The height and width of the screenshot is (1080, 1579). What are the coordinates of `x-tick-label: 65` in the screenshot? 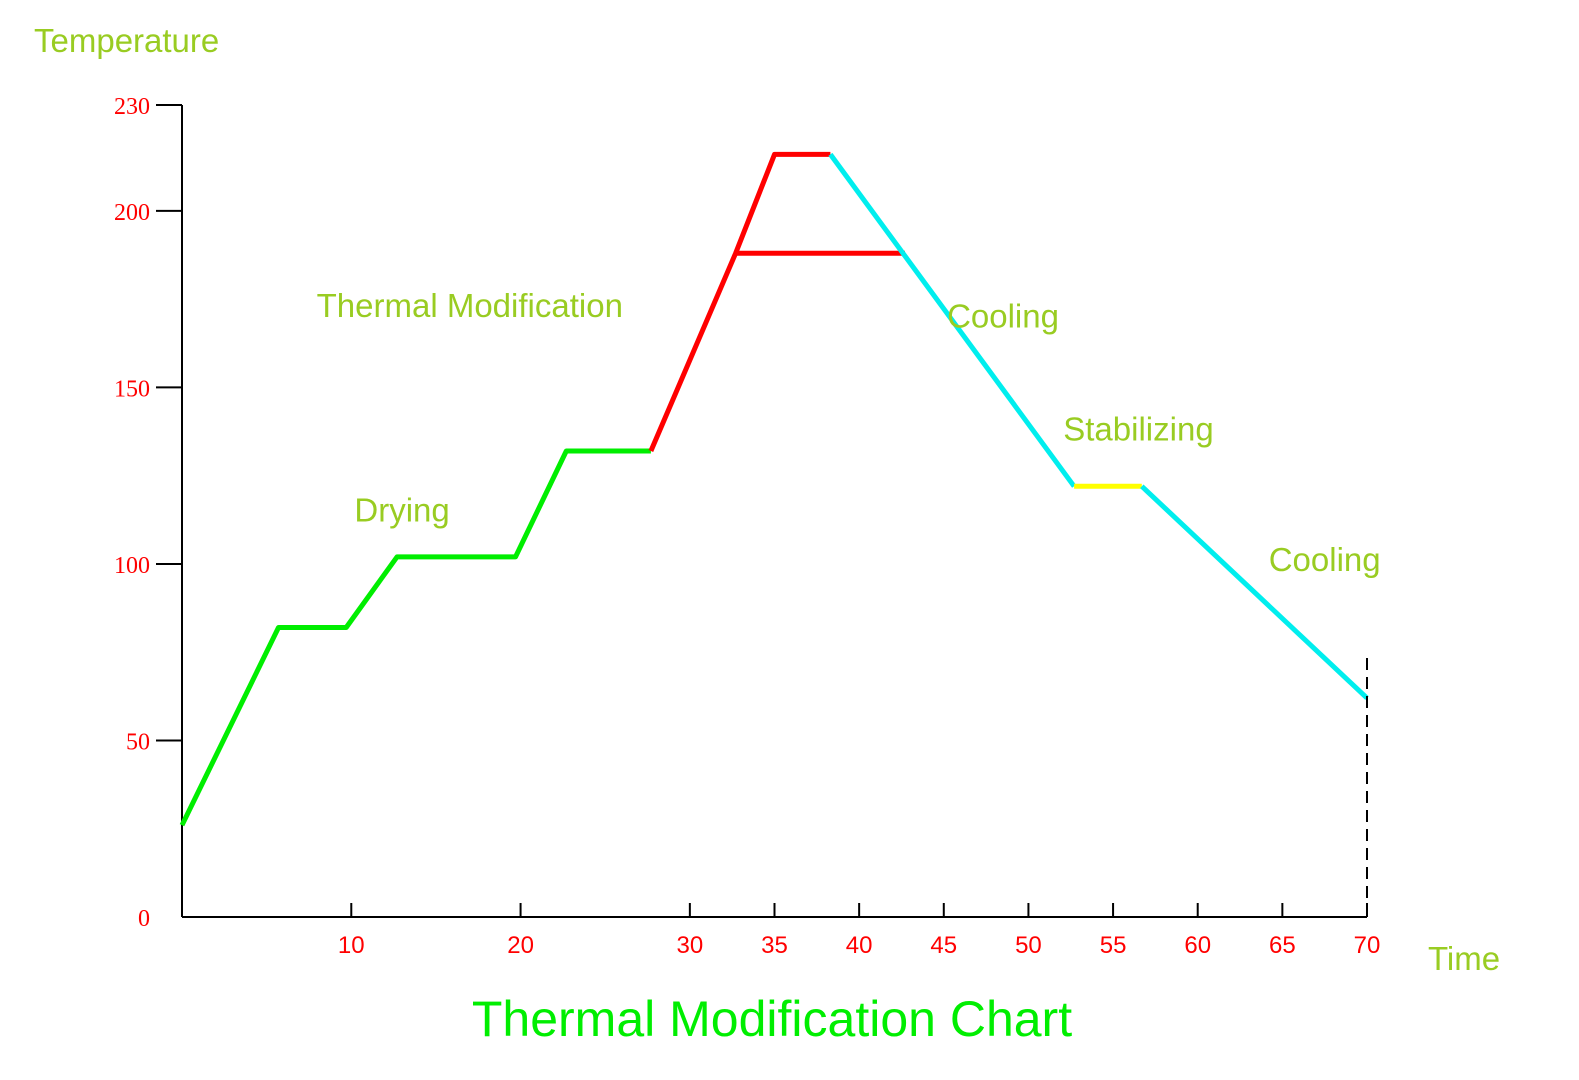 It's located at (1282, 945).